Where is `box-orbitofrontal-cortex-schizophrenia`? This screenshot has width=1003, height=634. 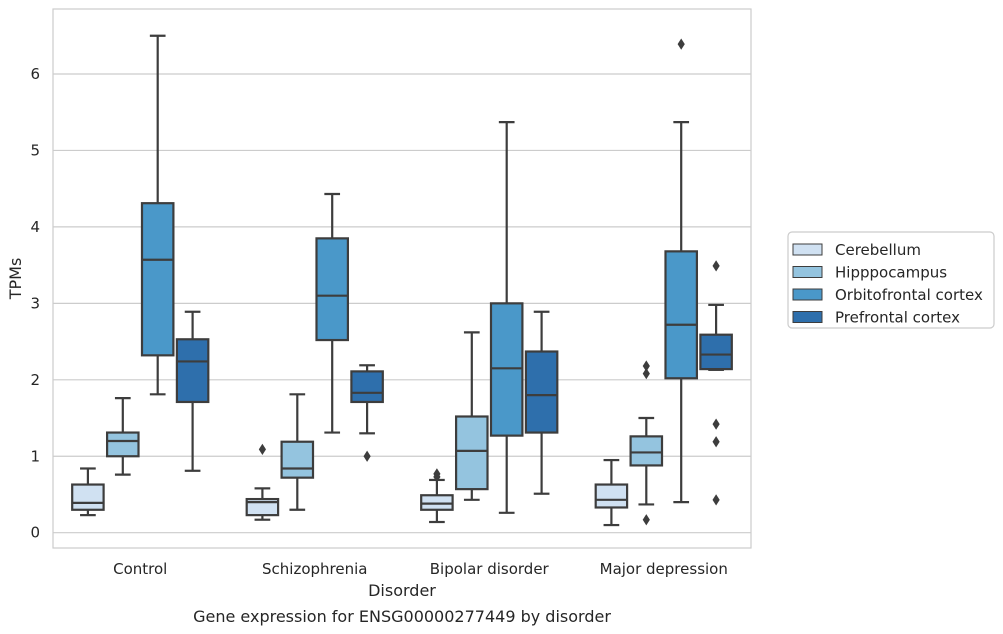 box-orbitofrontal-cortex-schizophrenia is located at coordinates (332, 313).